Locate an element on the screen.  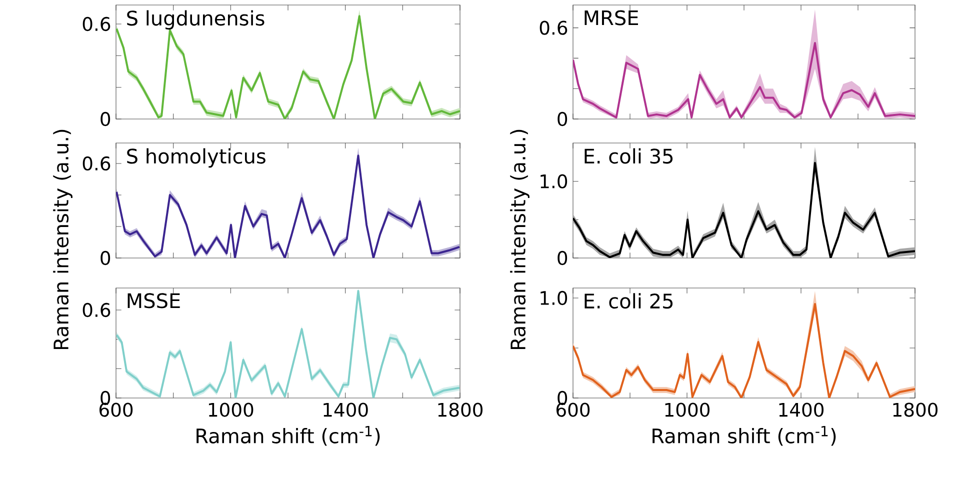
chart-title: E. coli 35 is located at coordinates (628, 156).